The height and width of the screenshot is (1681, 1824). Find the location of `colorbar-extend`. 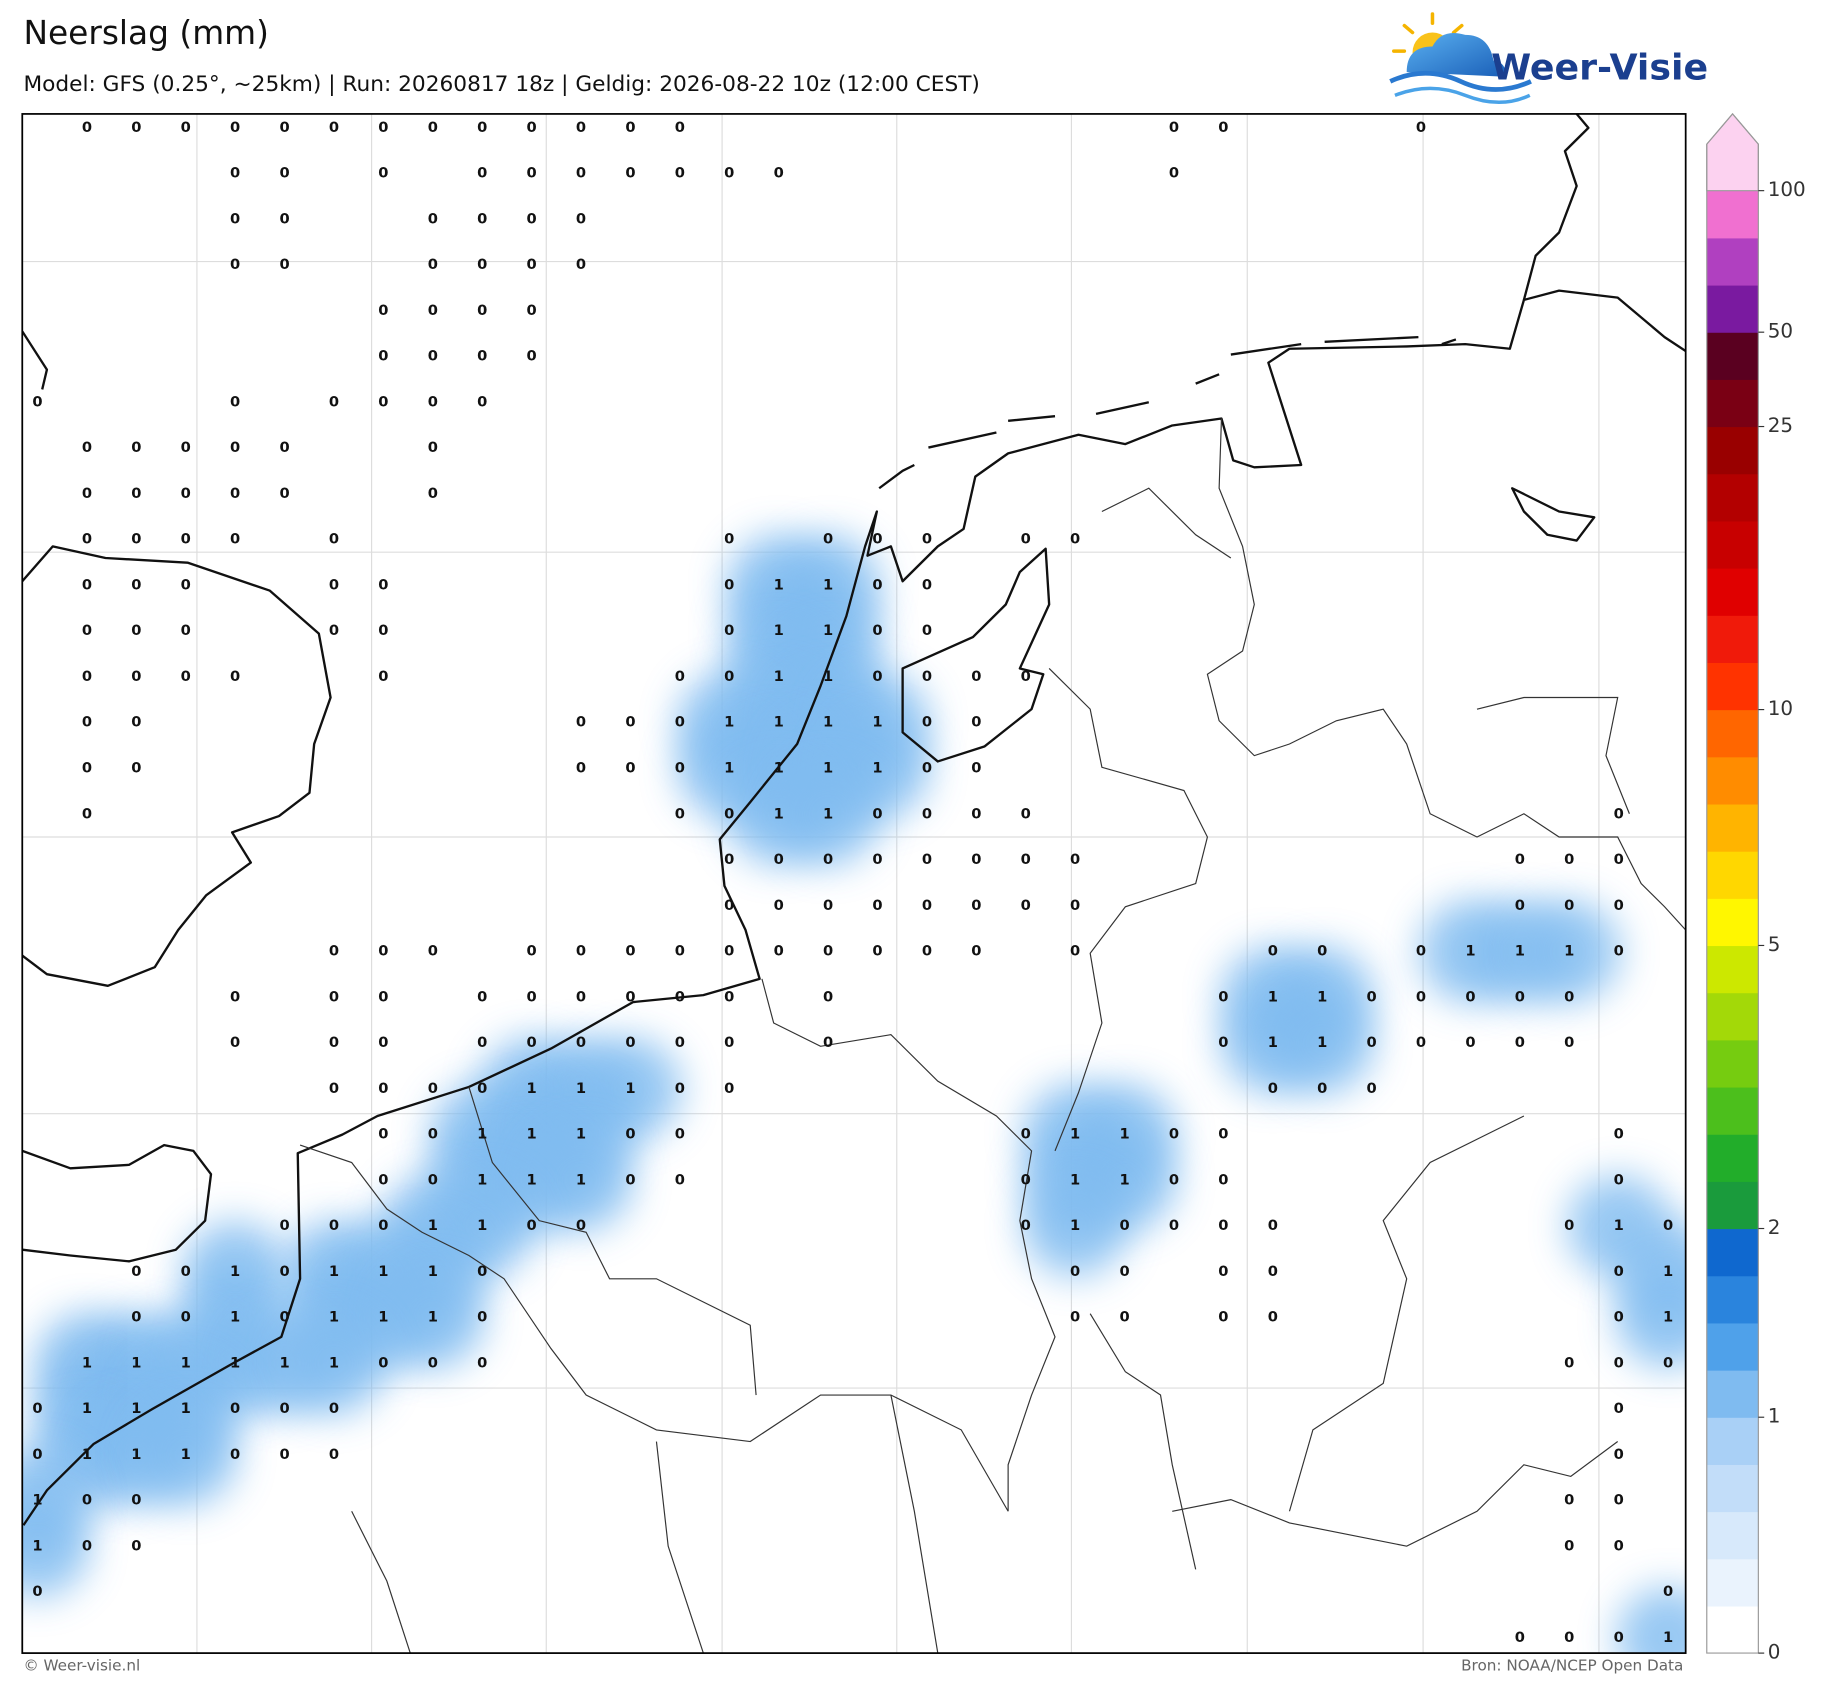

colorbar-extend is located at coordinates (1732, 152).